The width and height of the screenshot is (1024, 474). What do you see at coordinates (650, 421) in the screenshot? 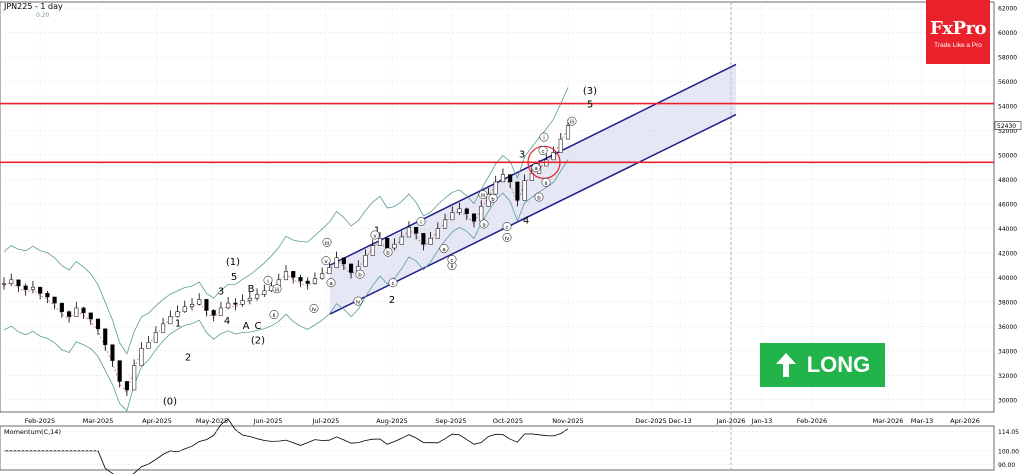
I see `x-tick-label: Dec-2025` at bounding box center [650, 421].